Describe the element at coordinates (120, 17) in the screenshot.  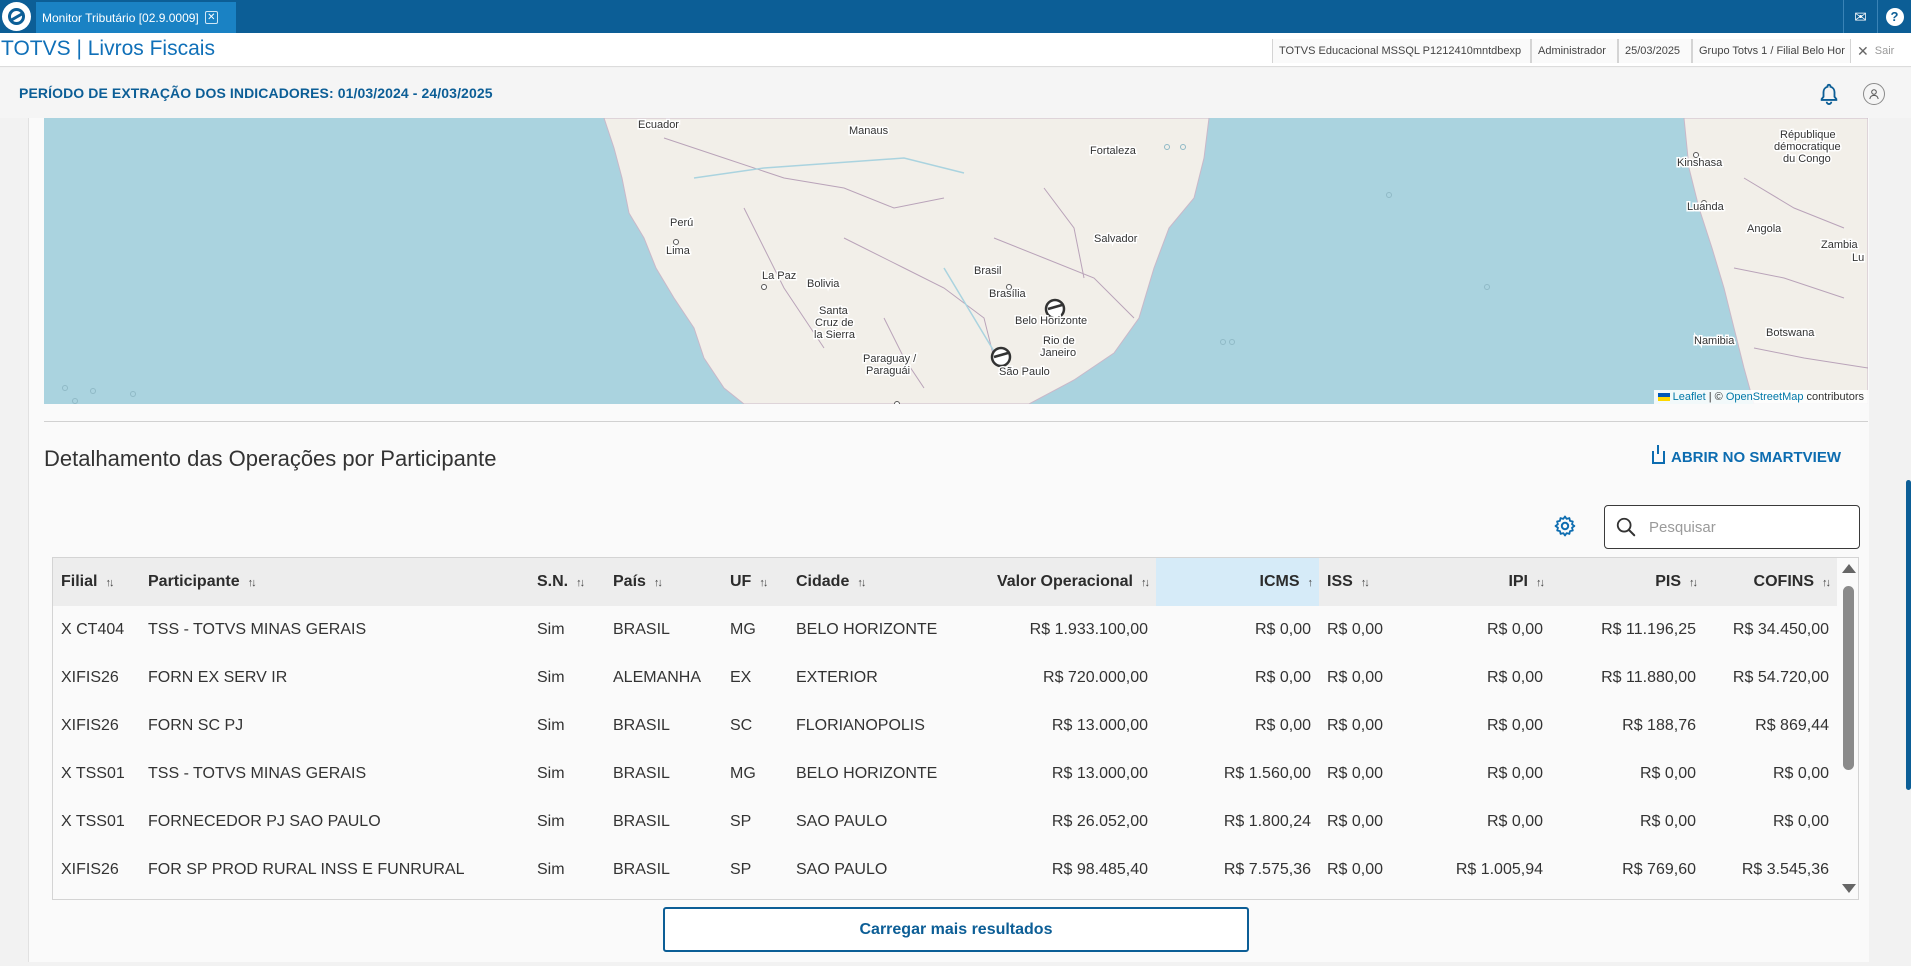
I see `tab-title: Monitor Tributário [02.9.0009]` at that location.